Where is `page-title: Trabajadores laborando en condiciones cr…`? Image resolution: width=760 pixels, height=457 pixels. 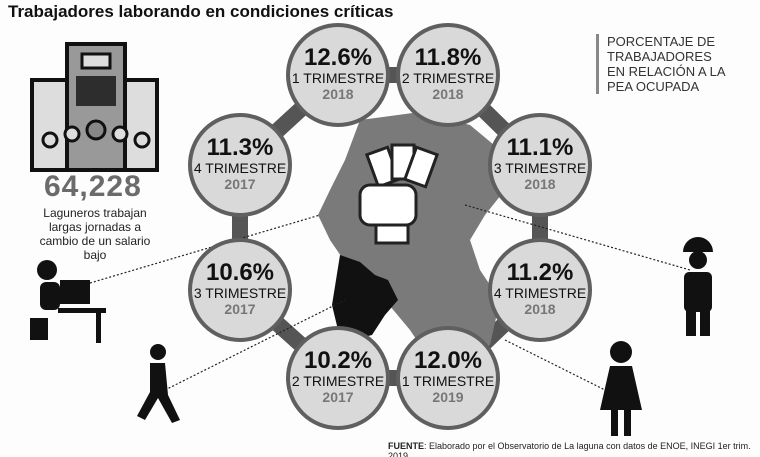 page-title: Trabajadores laborando en condiciones cr… is located at coordinates (201, 11).